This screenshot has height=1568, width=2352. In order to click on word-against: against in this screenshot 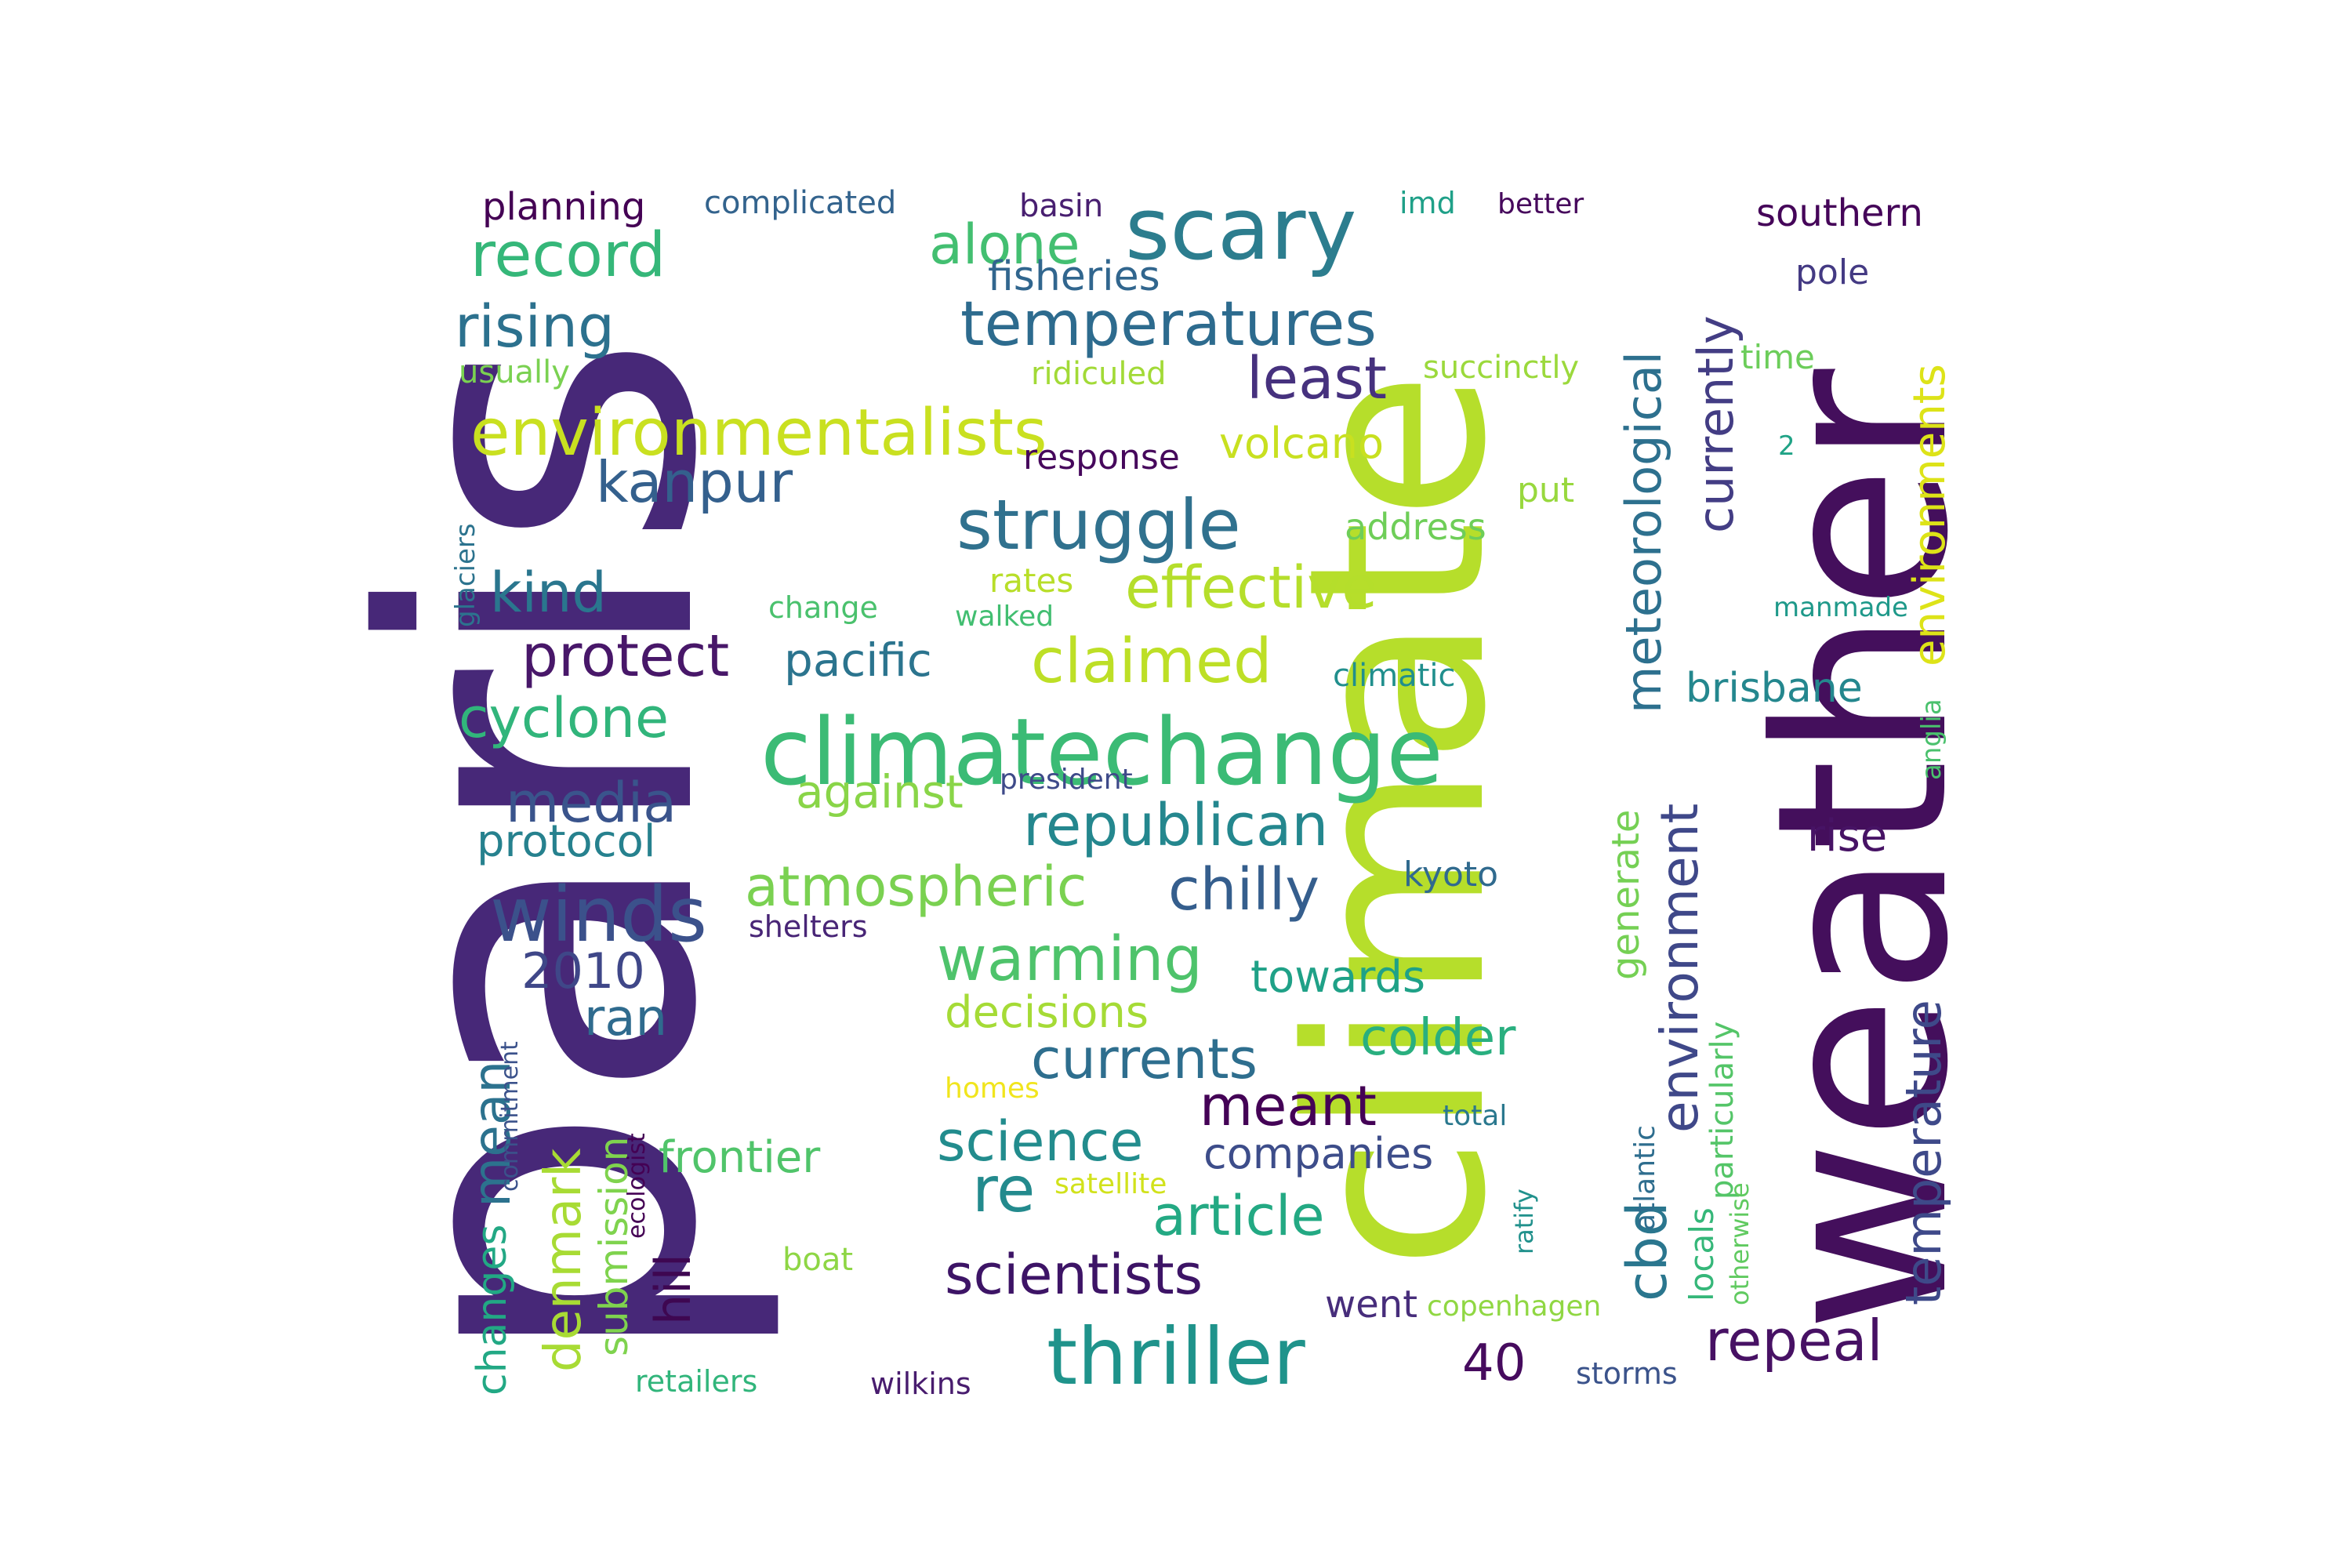, I will do `click(880, 791)`.